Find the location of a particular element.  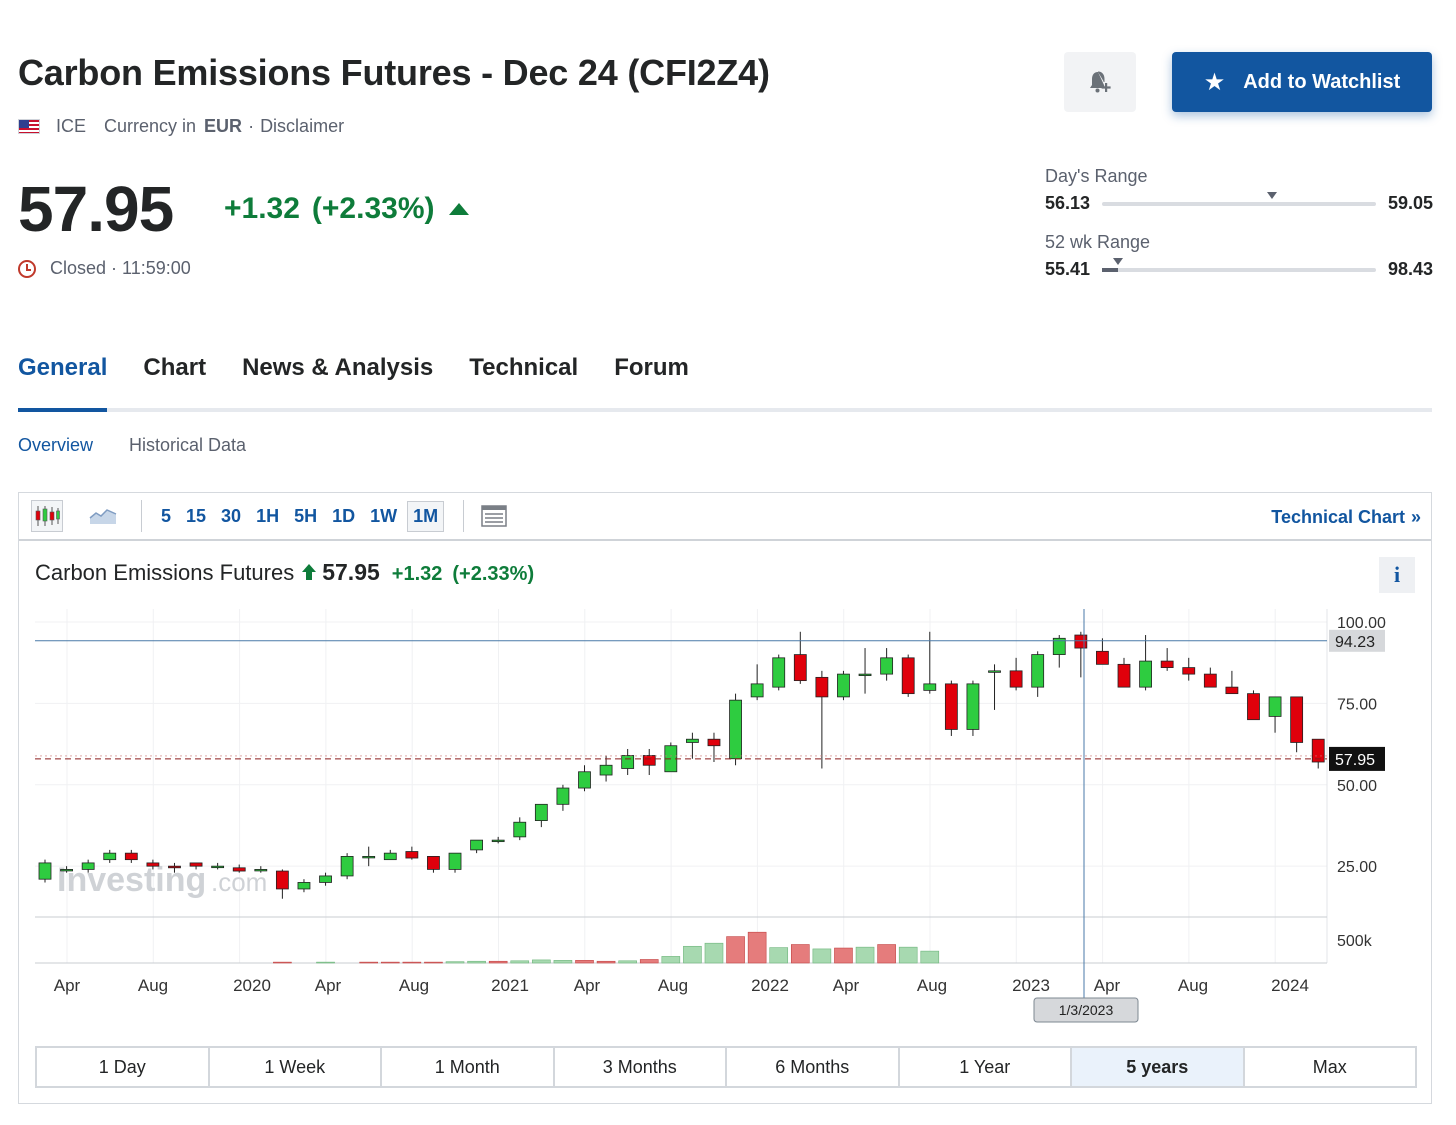

sub-tabs: Overview Historical Data is located at coordinates (150, 445).